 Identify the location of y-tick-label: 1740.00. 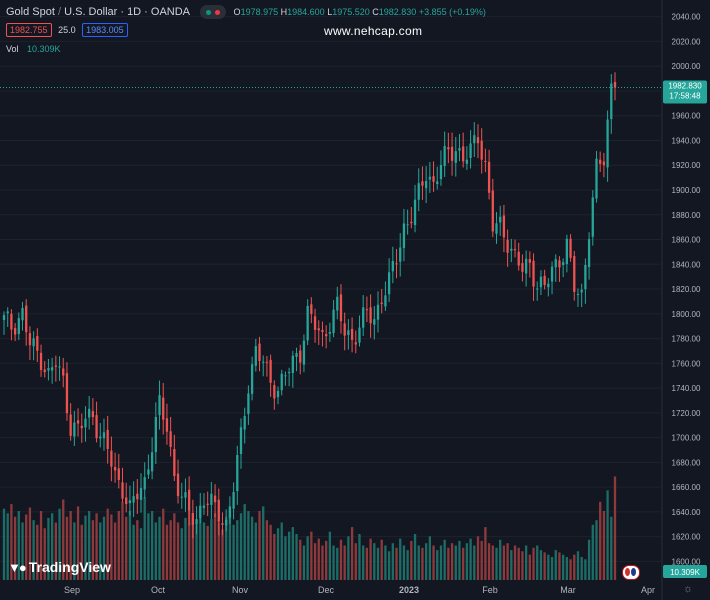
(686, 388).